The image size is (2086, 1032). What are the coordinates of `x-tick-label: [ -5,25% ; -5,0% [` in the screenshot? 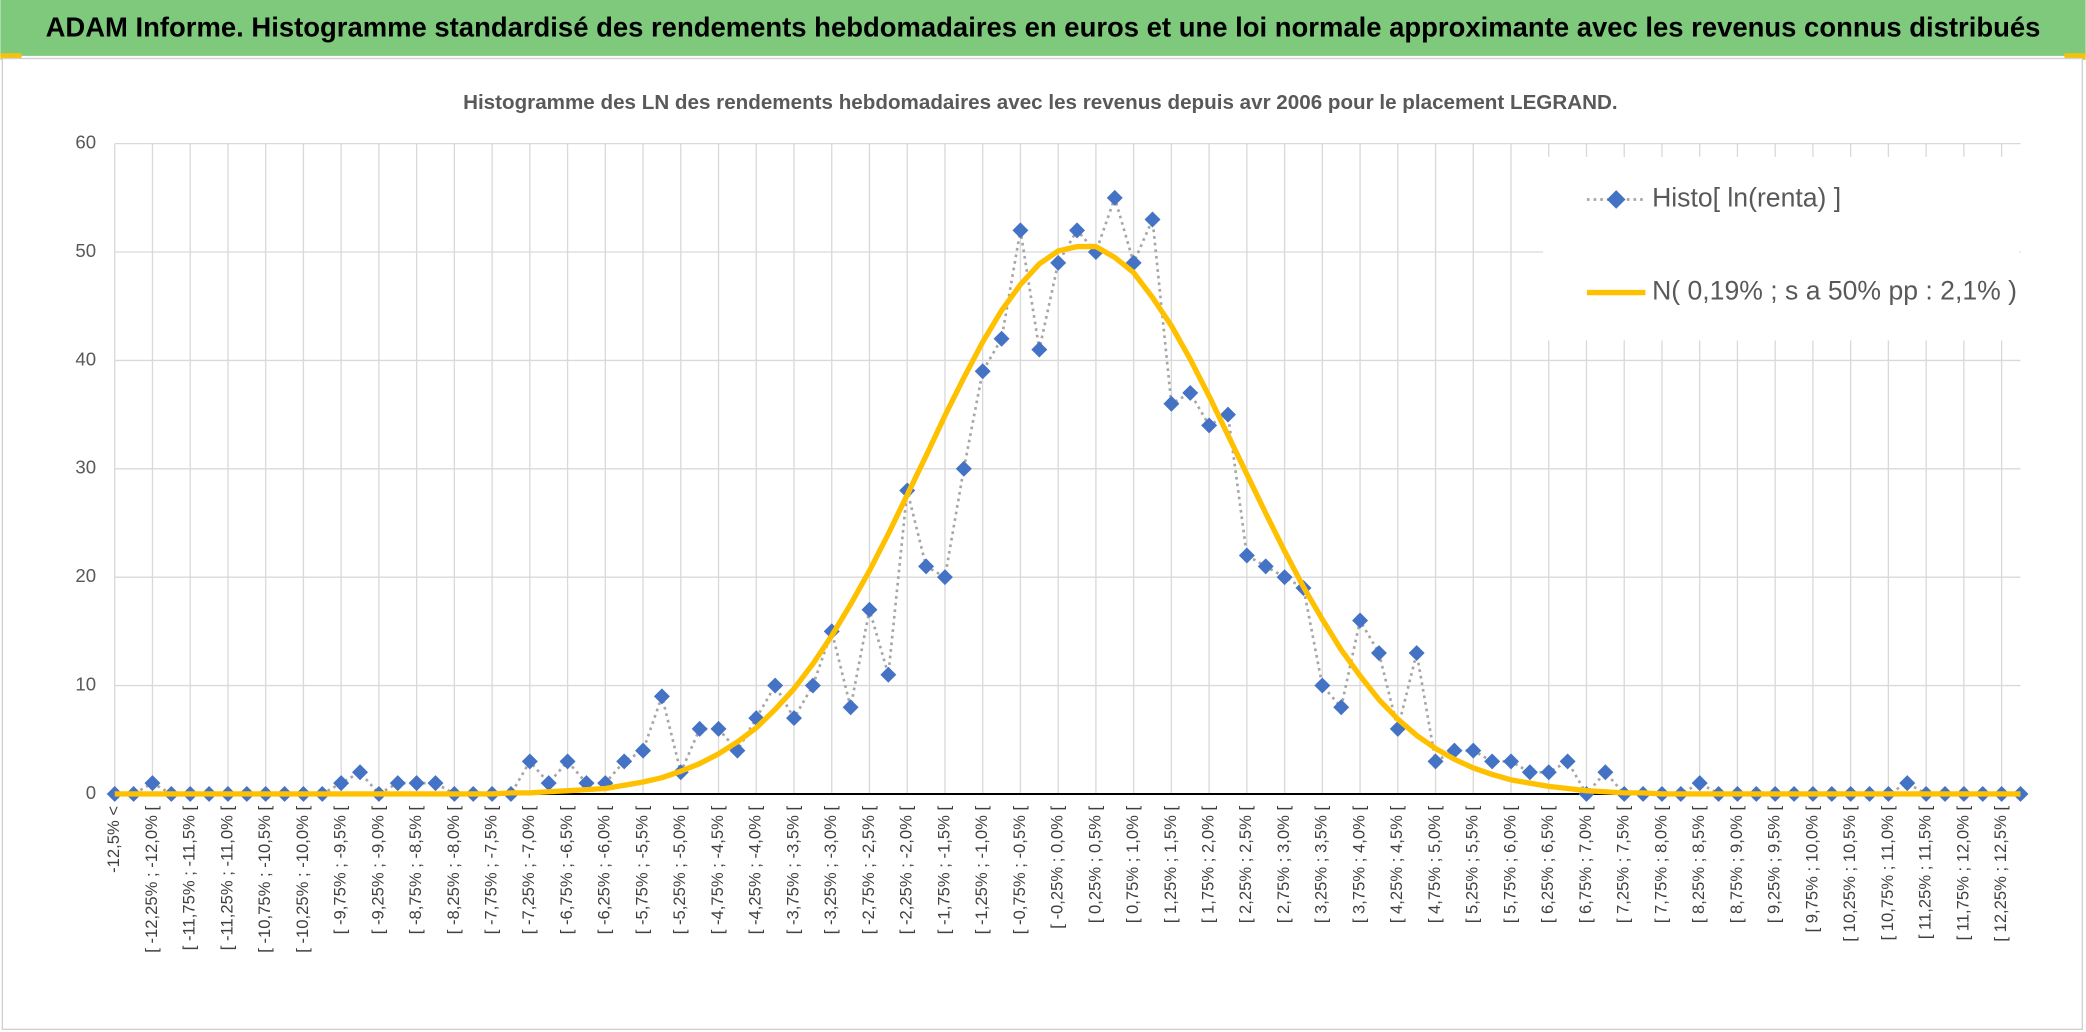 It's located at (679, 870).